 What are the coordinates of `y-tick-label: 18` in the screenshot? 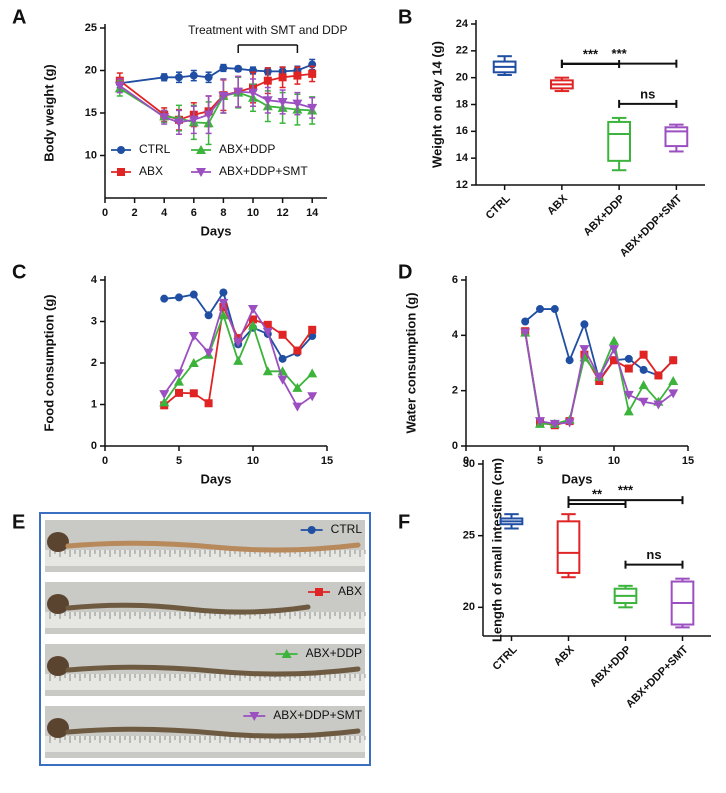 It's located at (462, 104).